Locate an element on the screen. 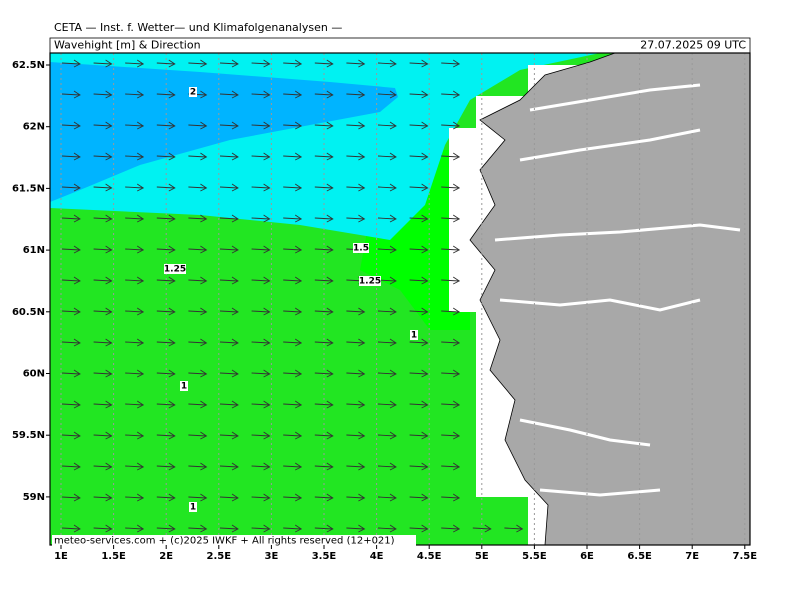  y-tick-label: 62N is located at coordinates (34, 127).